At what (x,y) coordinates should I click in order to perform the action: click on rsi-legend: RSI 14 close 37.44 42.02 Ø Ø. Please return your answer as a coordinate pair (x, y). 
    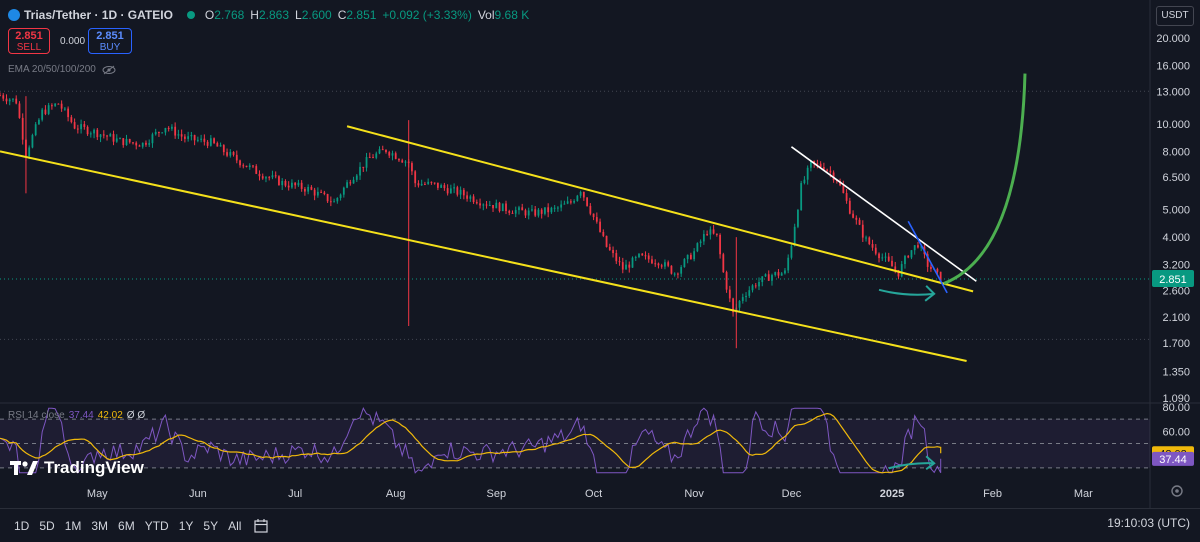
    Looking at the image, I should click on (76, 415).